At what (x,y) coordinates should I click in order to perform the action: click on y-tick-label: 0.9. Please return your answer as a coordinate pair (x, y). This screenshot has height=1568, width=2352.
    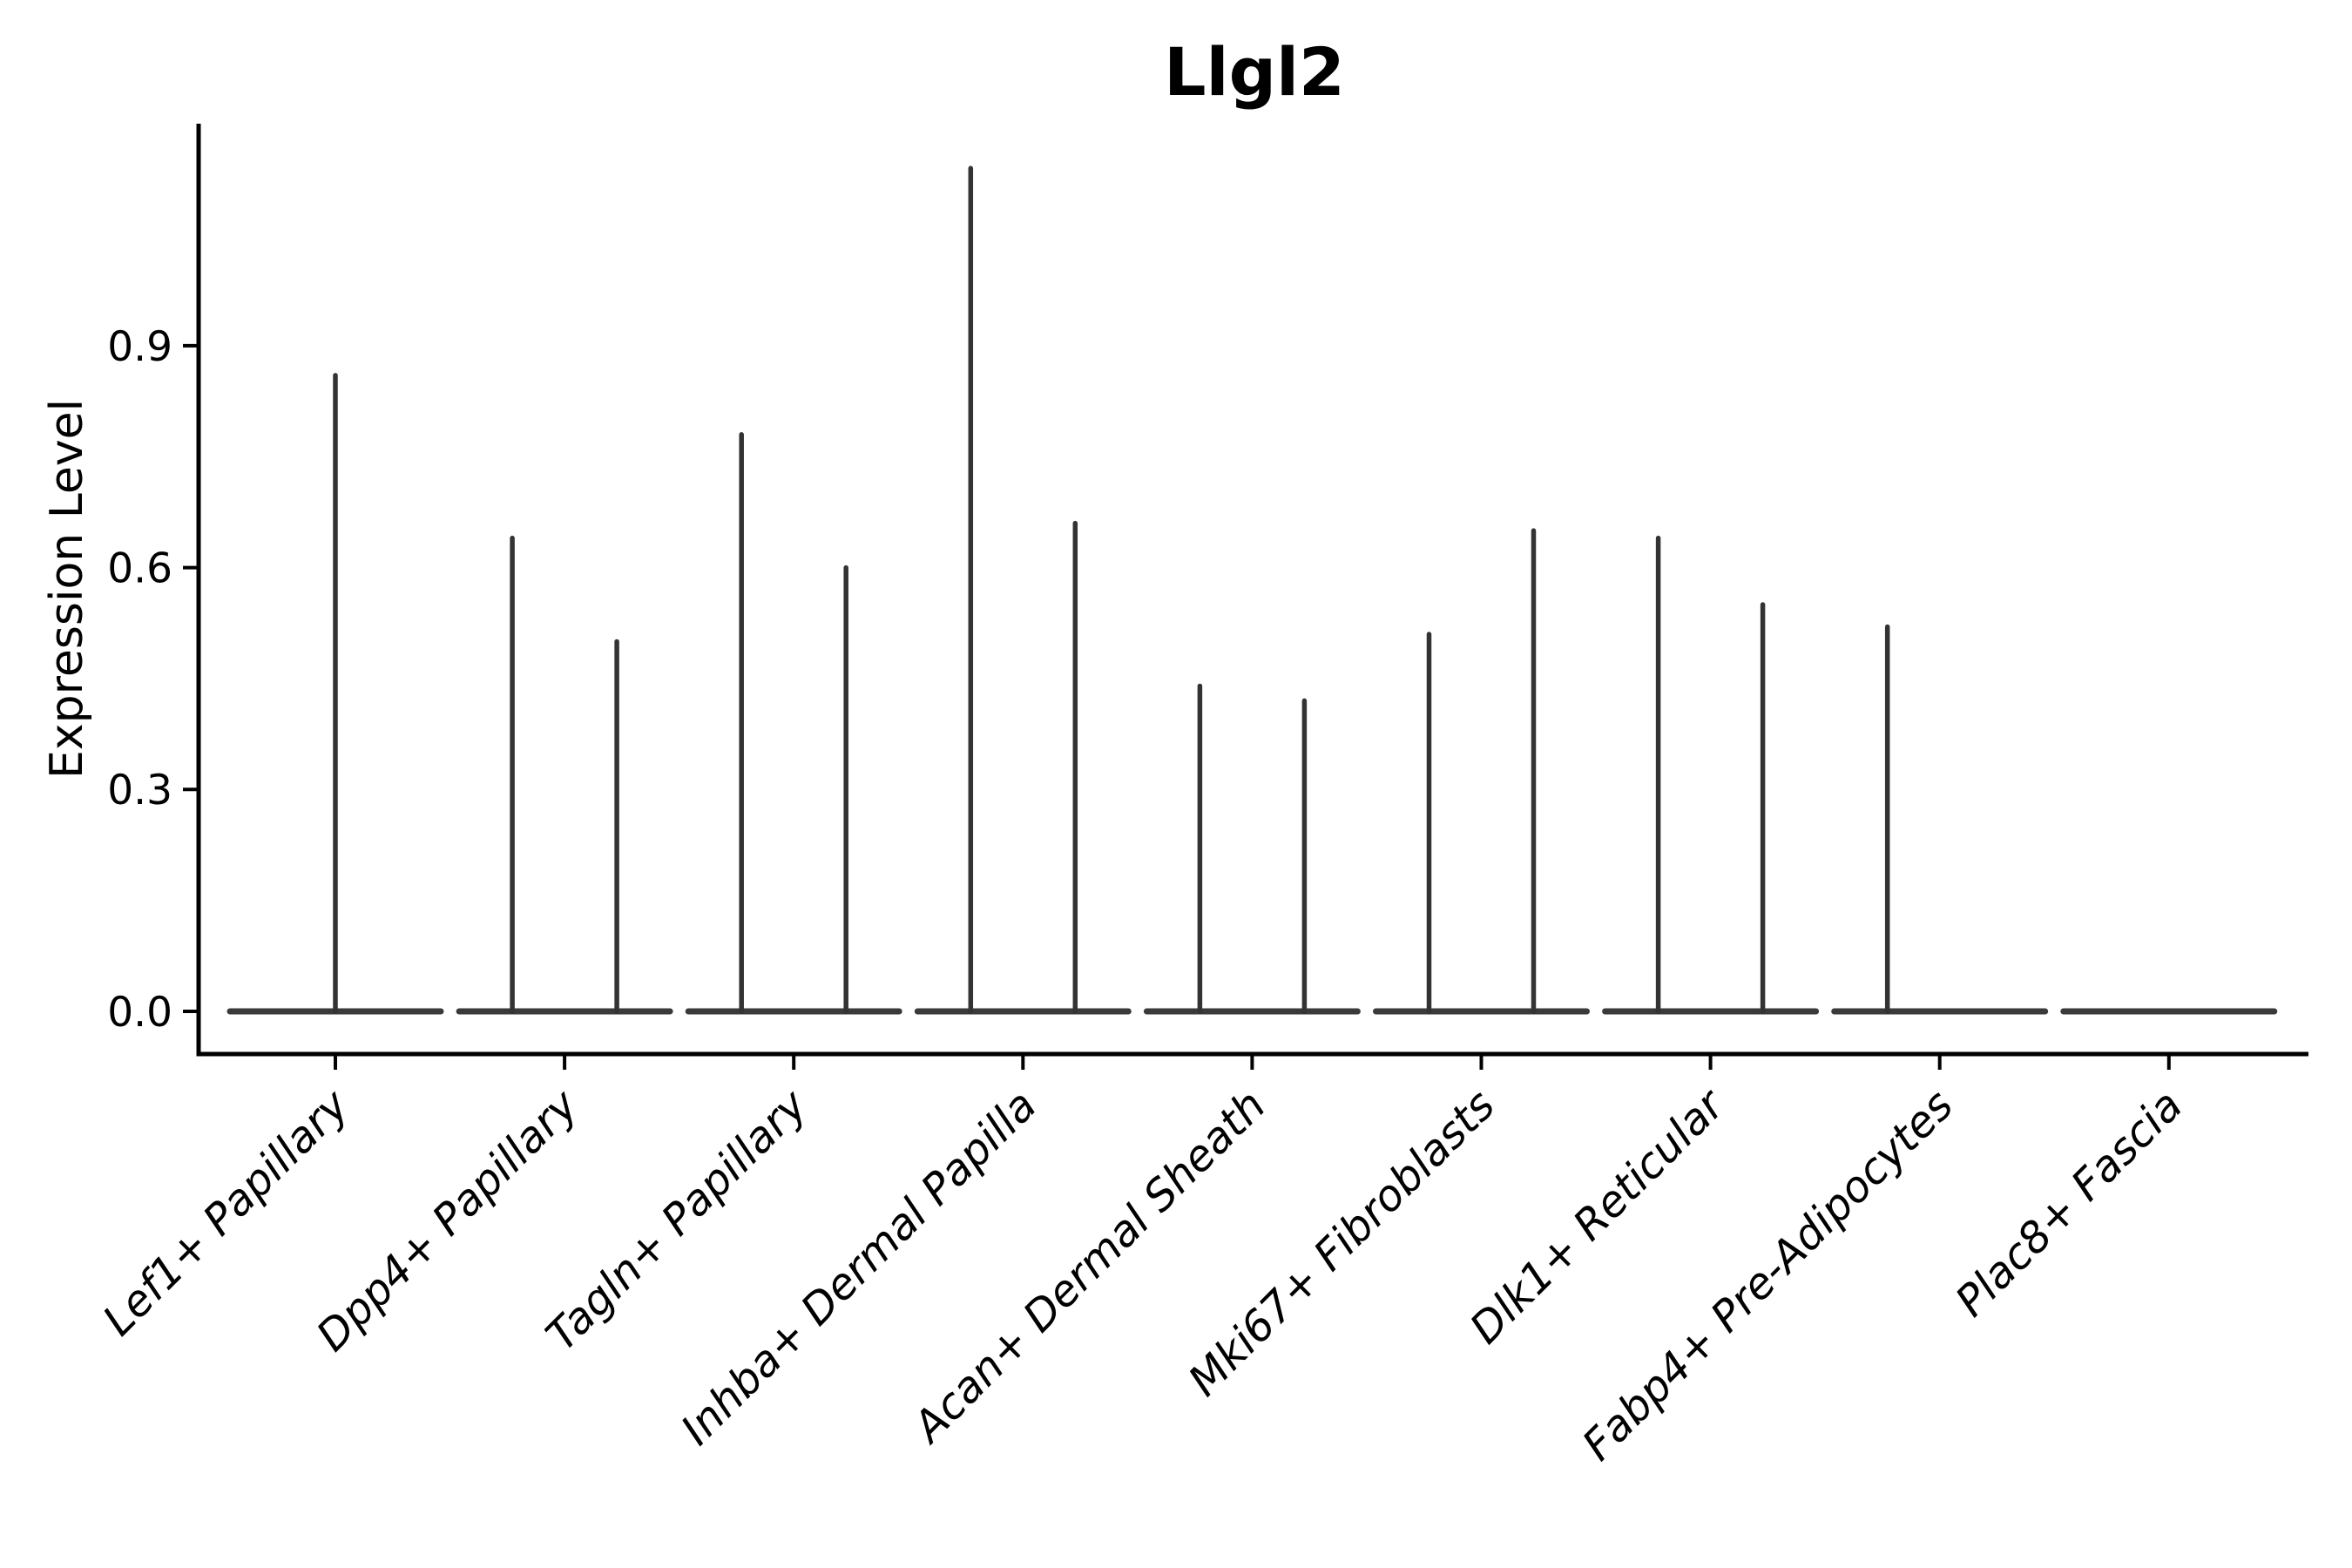
    Looking at the image, I should click on (139, 347).